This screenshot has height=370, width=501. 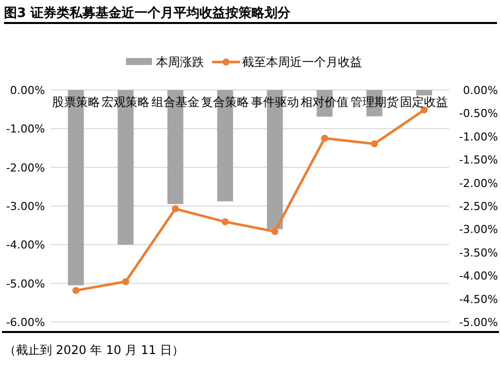 I want to click on y-tick-label: 0.00%, so click(x=27, y=90).